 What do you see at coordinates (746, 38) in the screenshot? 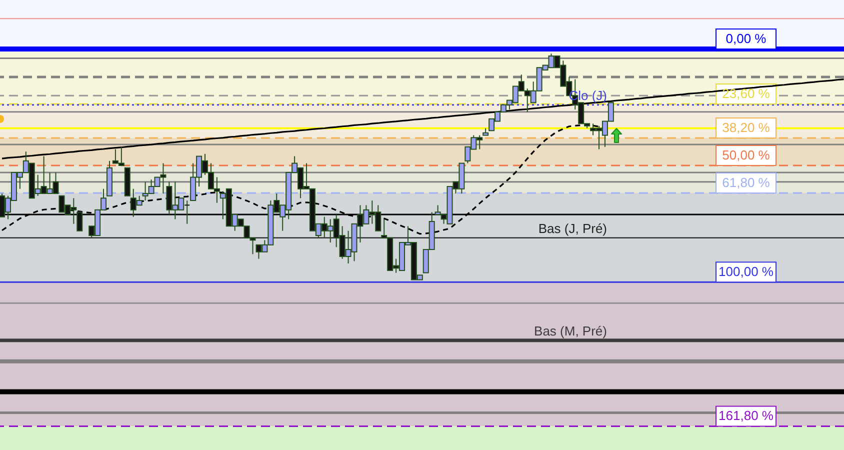
I see `ref-line-label: 0,00 %` at bounding box center [746, 38].